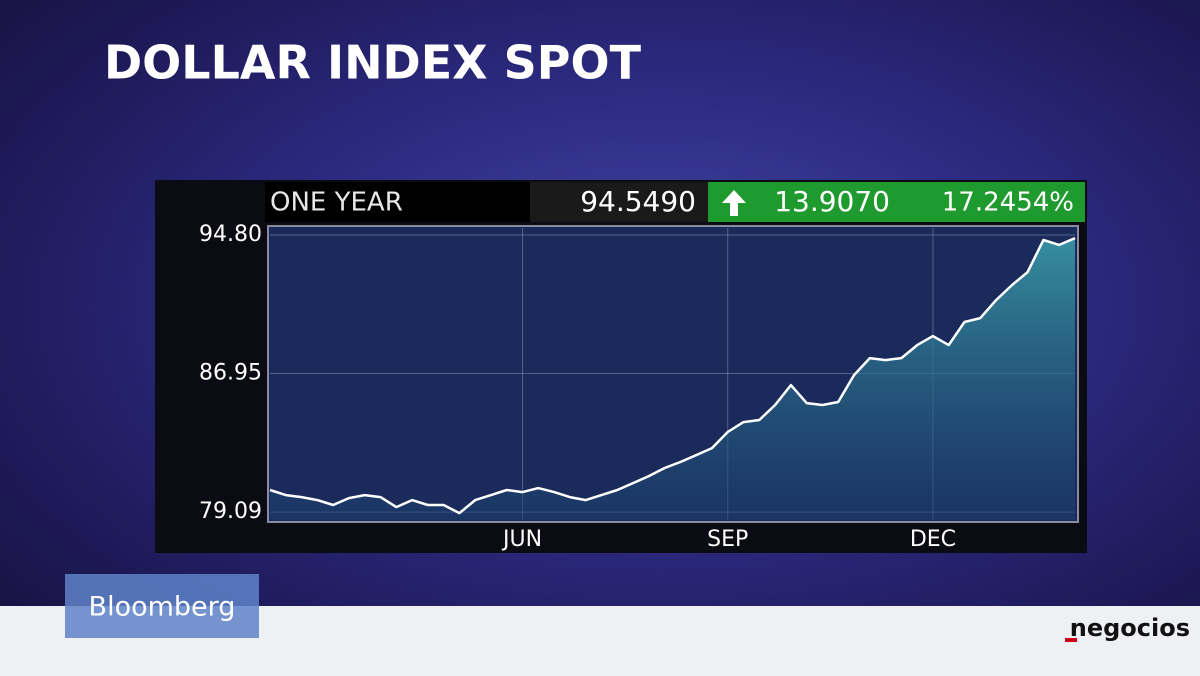 Image resolution: width=1200 pixels, height=676 pixels. Describe the element at coordinates (230, 511) in the screenshot. I see `y-tick-label: 79.09` at that location.